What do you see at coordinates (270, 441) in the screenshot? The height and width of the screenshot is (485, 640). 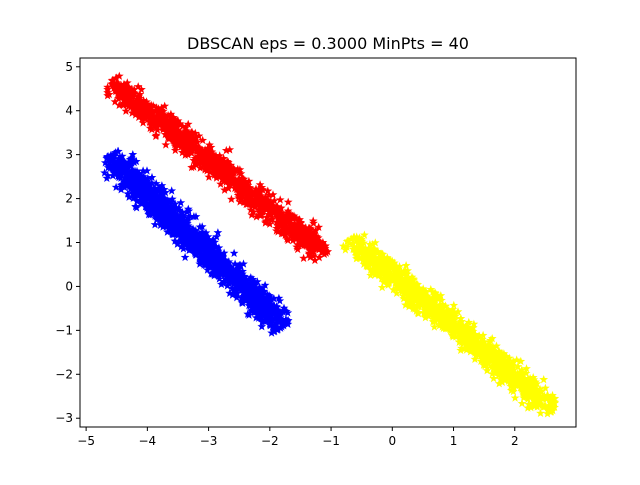 I see `x-tick-label: −2` at bounding box center [270, 441].